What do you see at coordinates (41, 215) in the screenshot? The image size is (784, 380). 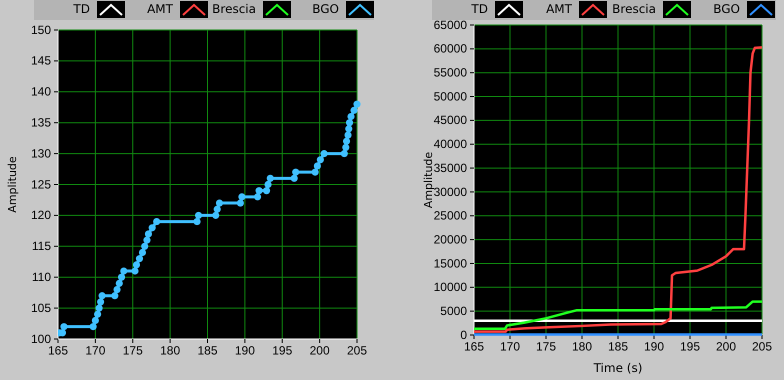 I see `y-tick-label: 120` at bounding box center [41, 215].